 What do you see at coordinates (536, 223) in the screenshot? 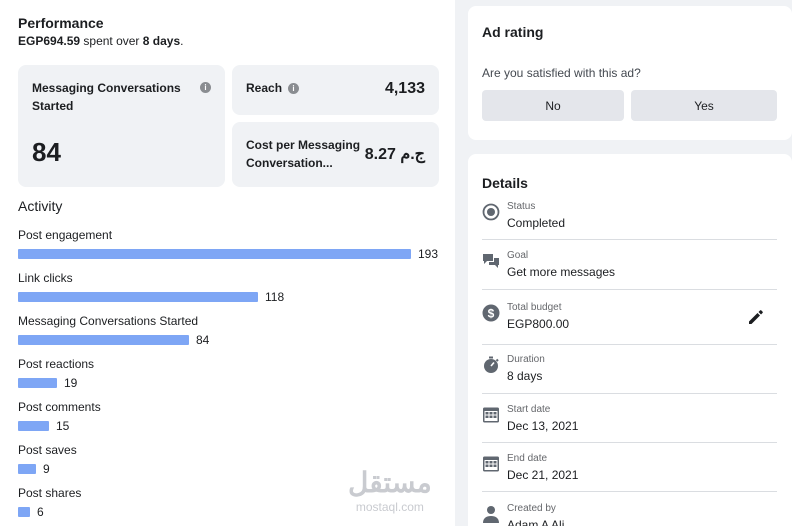
I see `detail-value: Completed` at bounding box center [536, 223].